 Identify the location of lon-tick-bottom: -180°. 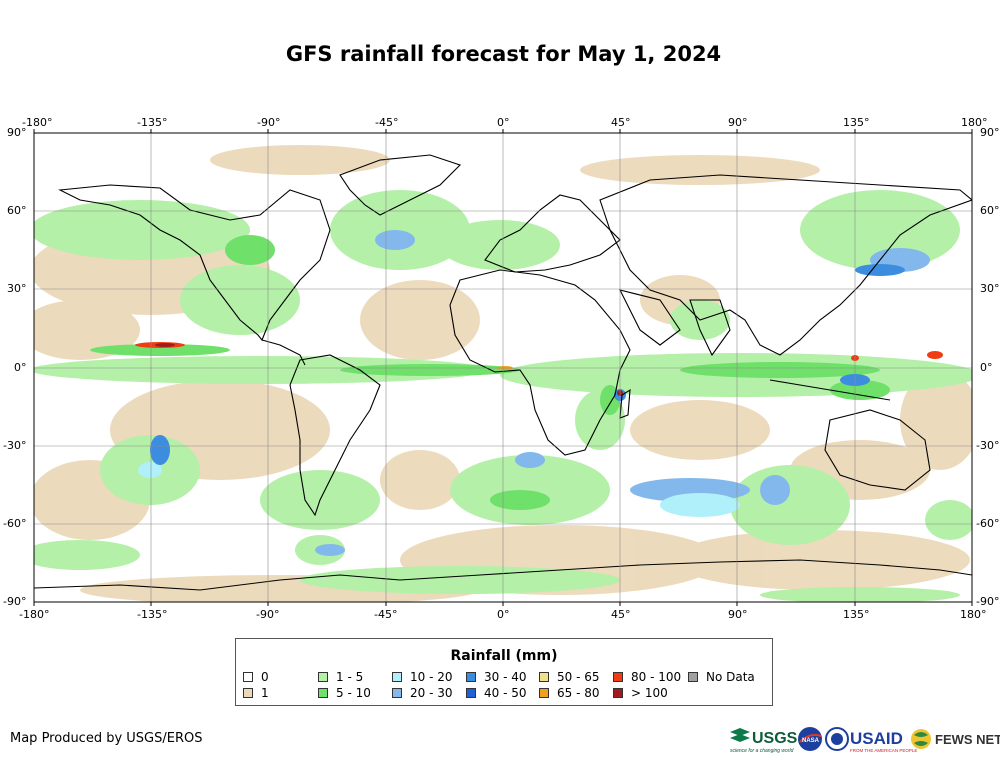
(34, 614).